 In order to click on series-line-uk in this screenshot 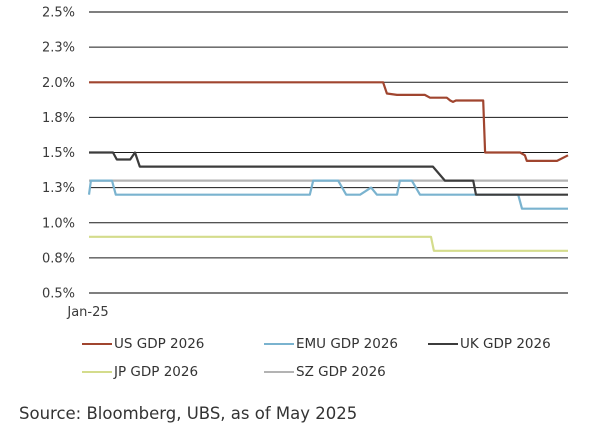, I will do `click(328, 173)`.